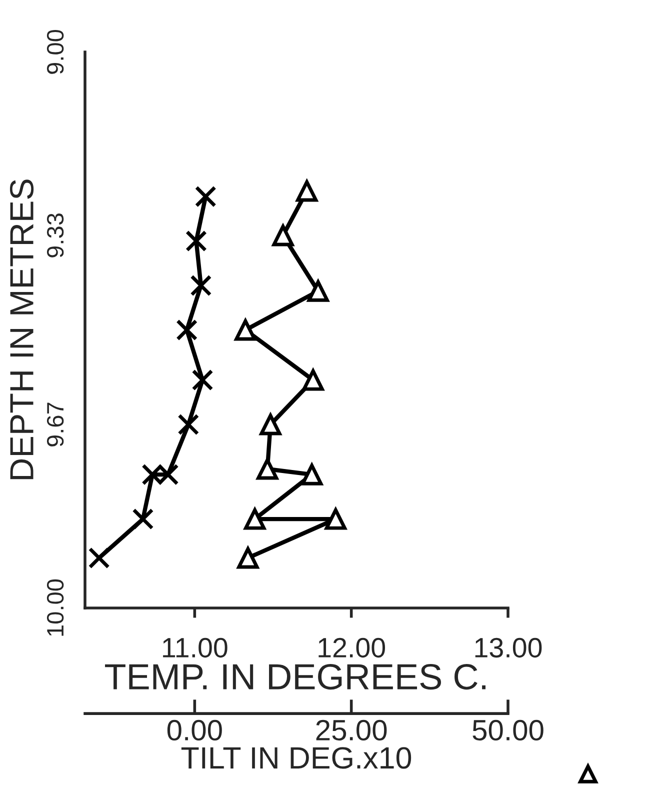 This screenshot has width=650, height=795. I want to click on x-tick-label: 13.00, so click(508, 648).